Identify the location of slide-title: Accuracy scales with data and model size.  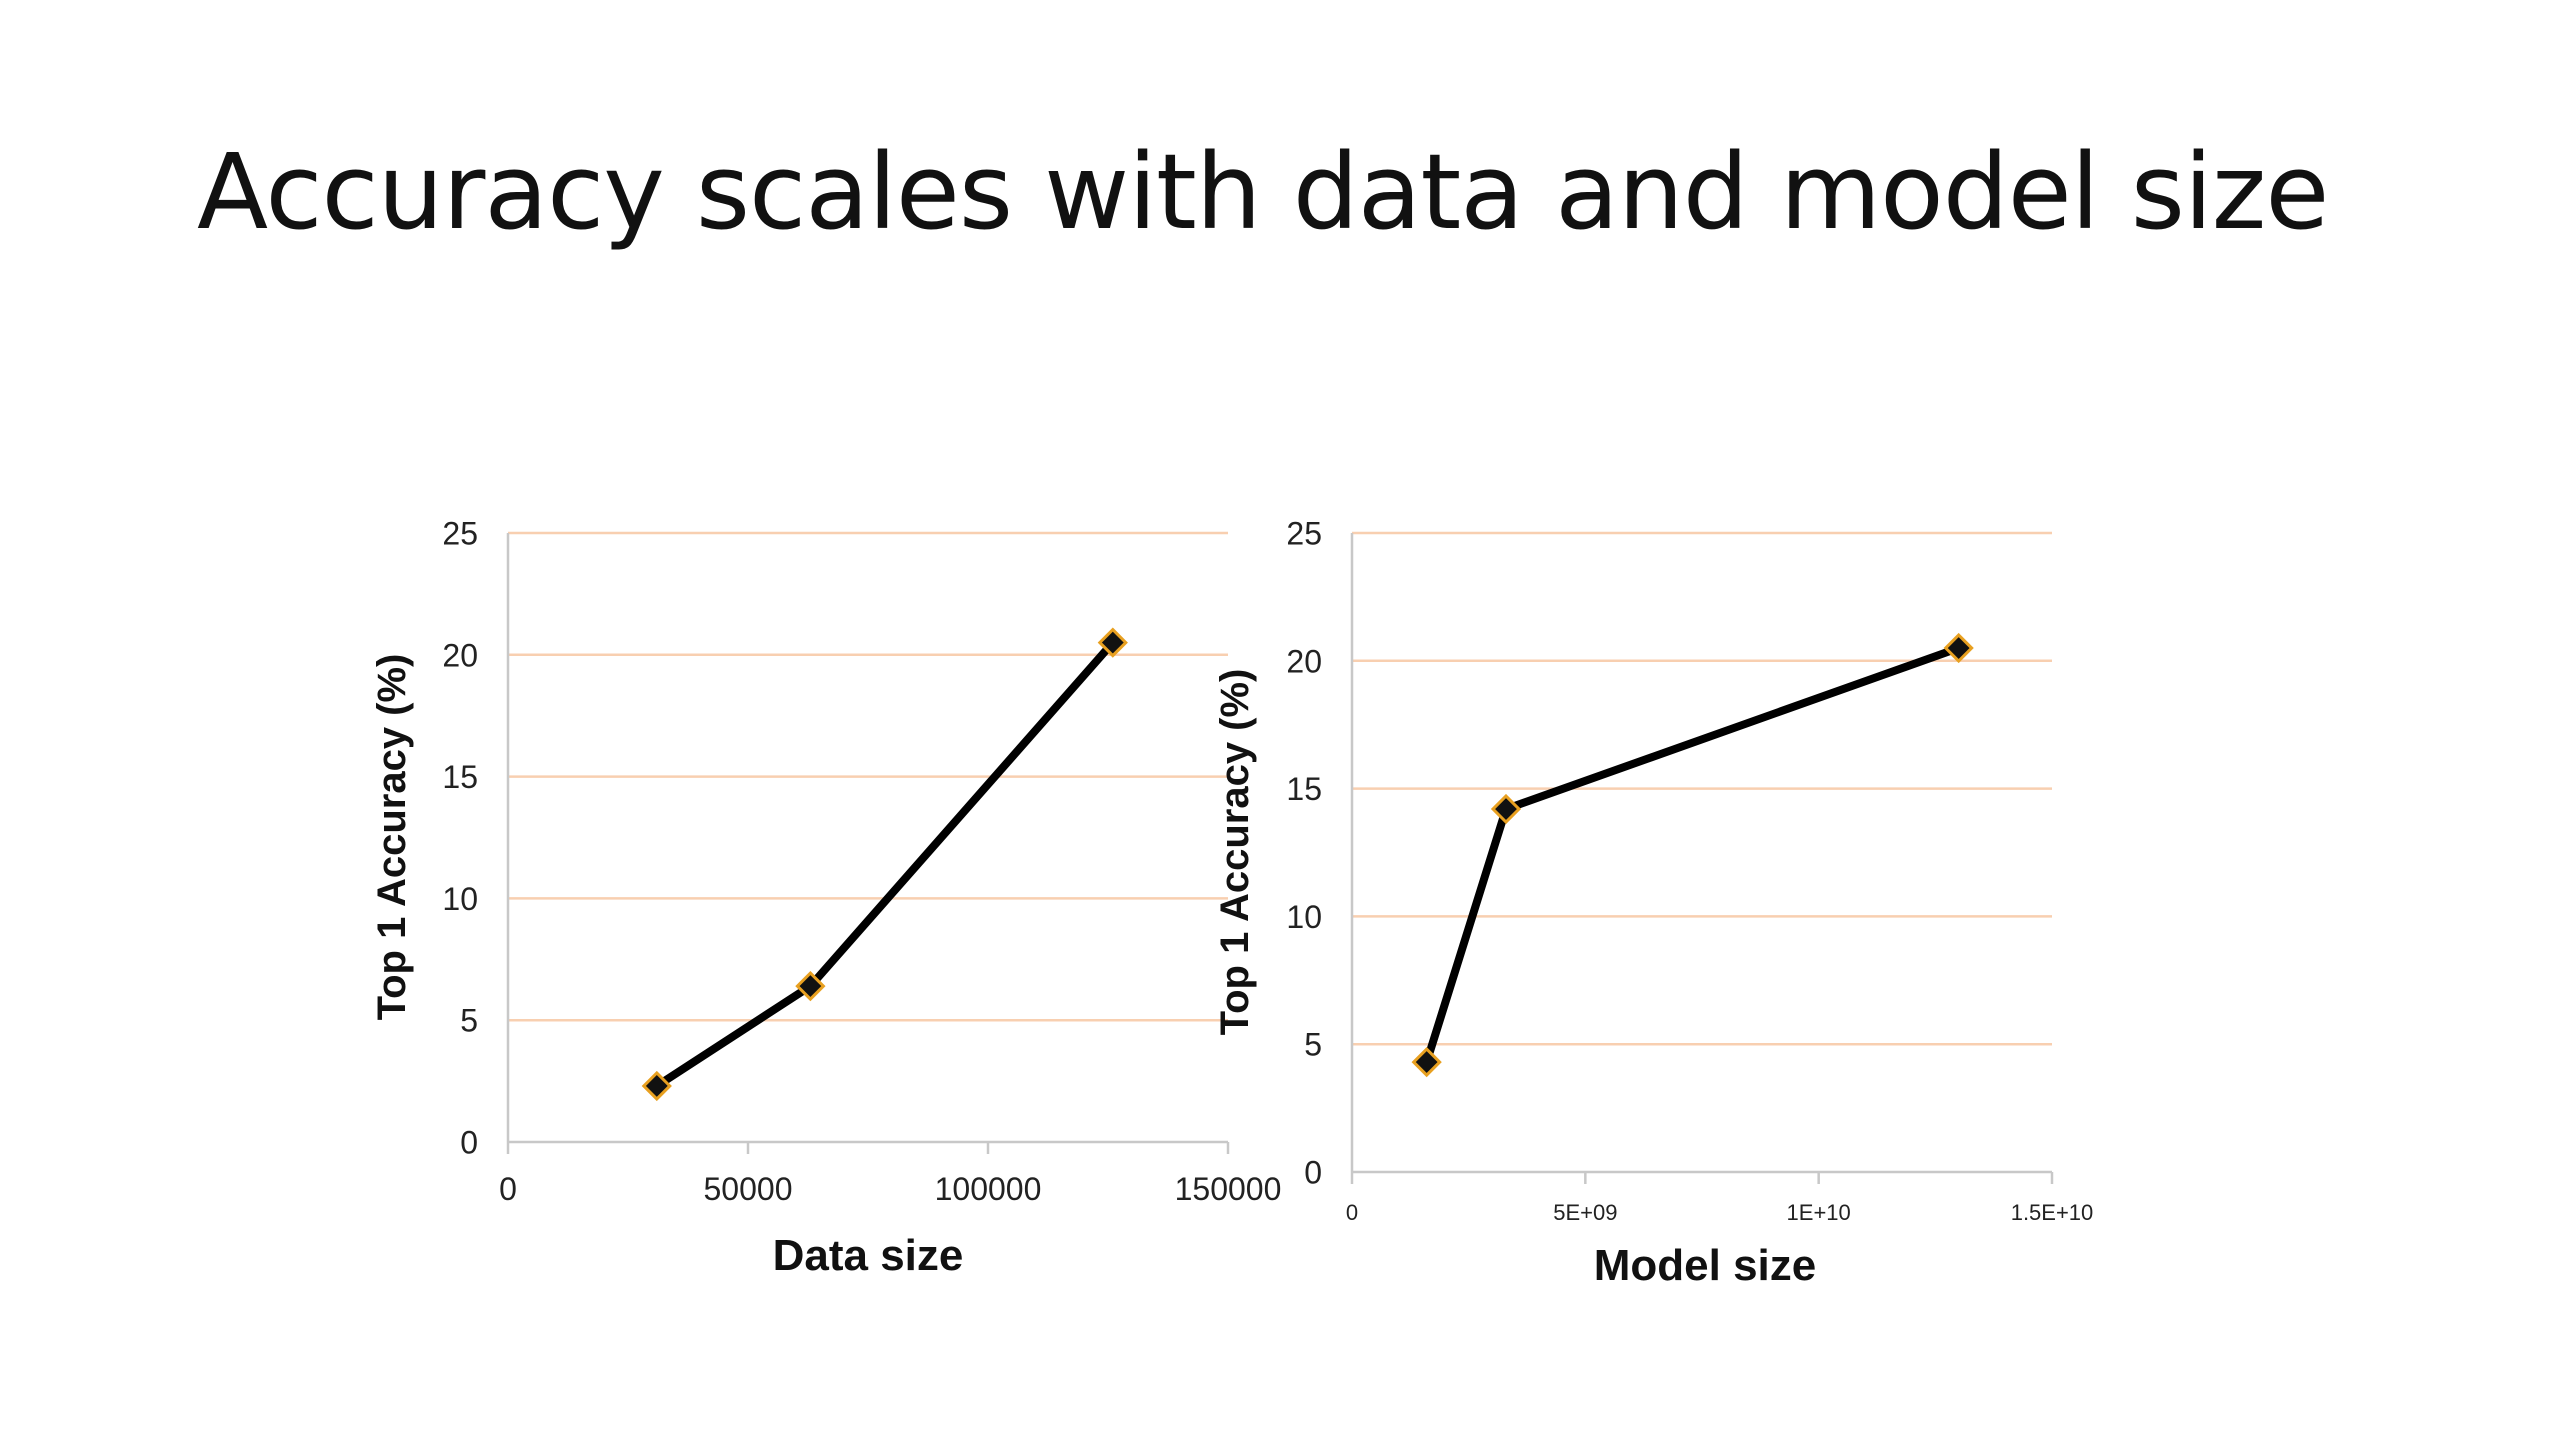
(1263, 192).